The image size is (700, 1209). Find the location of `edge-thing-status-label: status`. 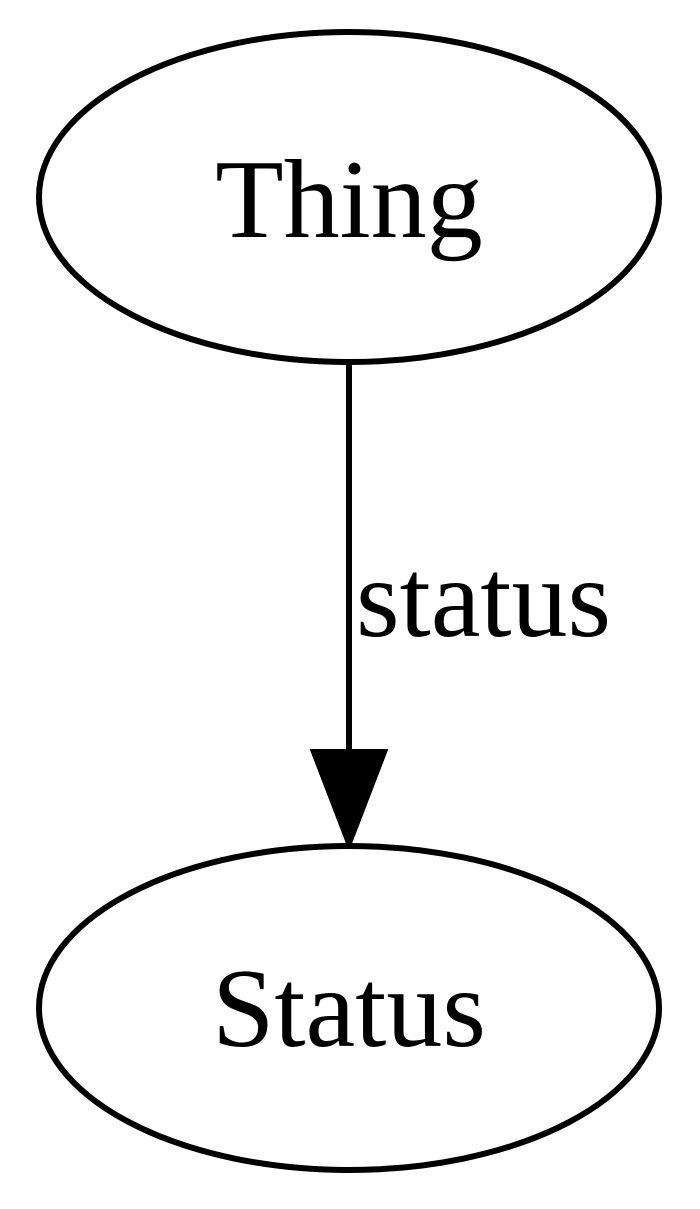

edge-thing-status-label: status is located at coordinates (483, 599).